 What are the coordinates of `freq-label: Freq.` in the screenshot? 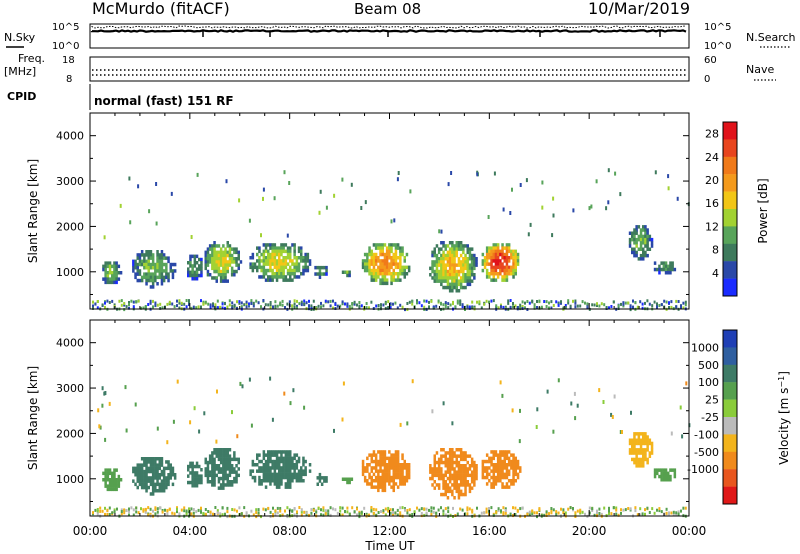 It's located at (31, 58).